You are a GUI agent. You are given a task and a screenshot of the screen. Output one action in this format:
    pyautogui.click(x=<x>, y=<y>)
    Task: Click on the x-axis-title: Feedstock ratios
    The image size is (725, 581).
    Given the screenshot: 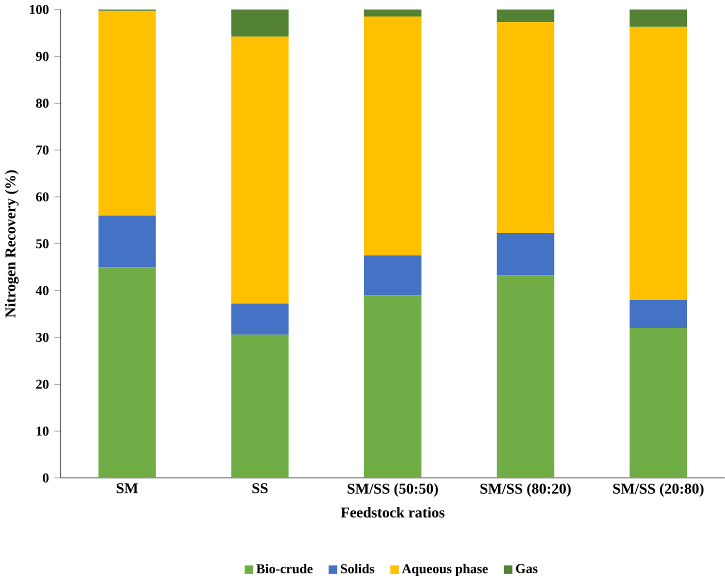 What is the action you would take?
    pyautogui.click(x=392, y=512)
    